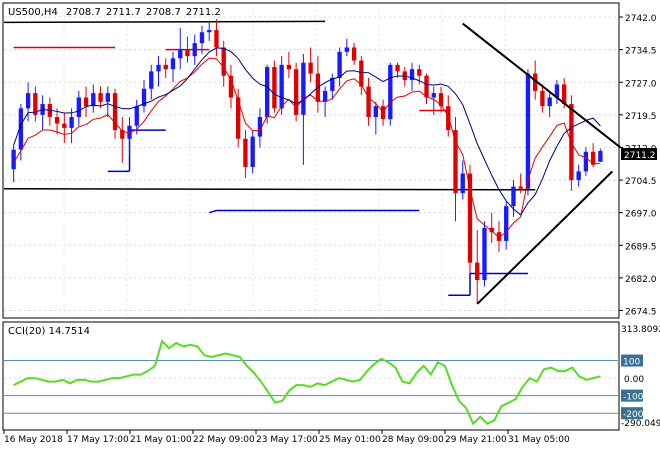  Describe the element at coordinates (98, 440) in the screenshot. I see `time-tick-label: 17 May 17:00` at that location.